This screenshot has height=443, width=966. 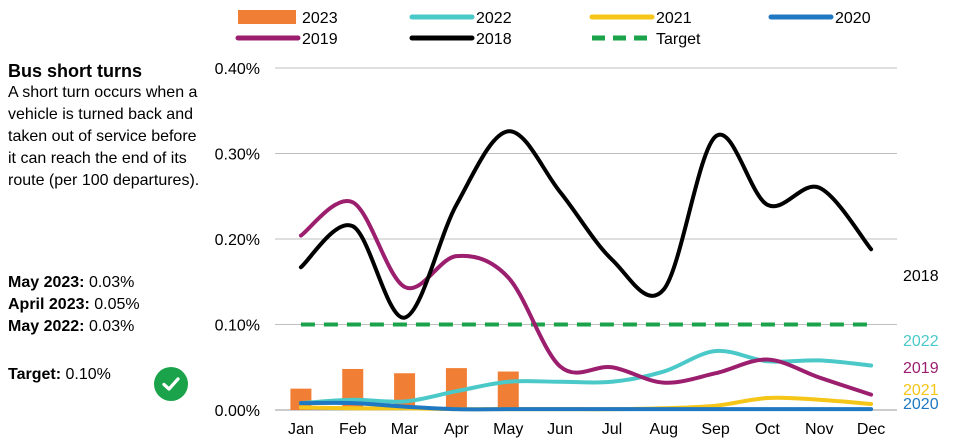 What do you see at coordinates (457, 429) in the screenshot?
I see `x-tick-label: Apr` at bounding box center [457, 429].